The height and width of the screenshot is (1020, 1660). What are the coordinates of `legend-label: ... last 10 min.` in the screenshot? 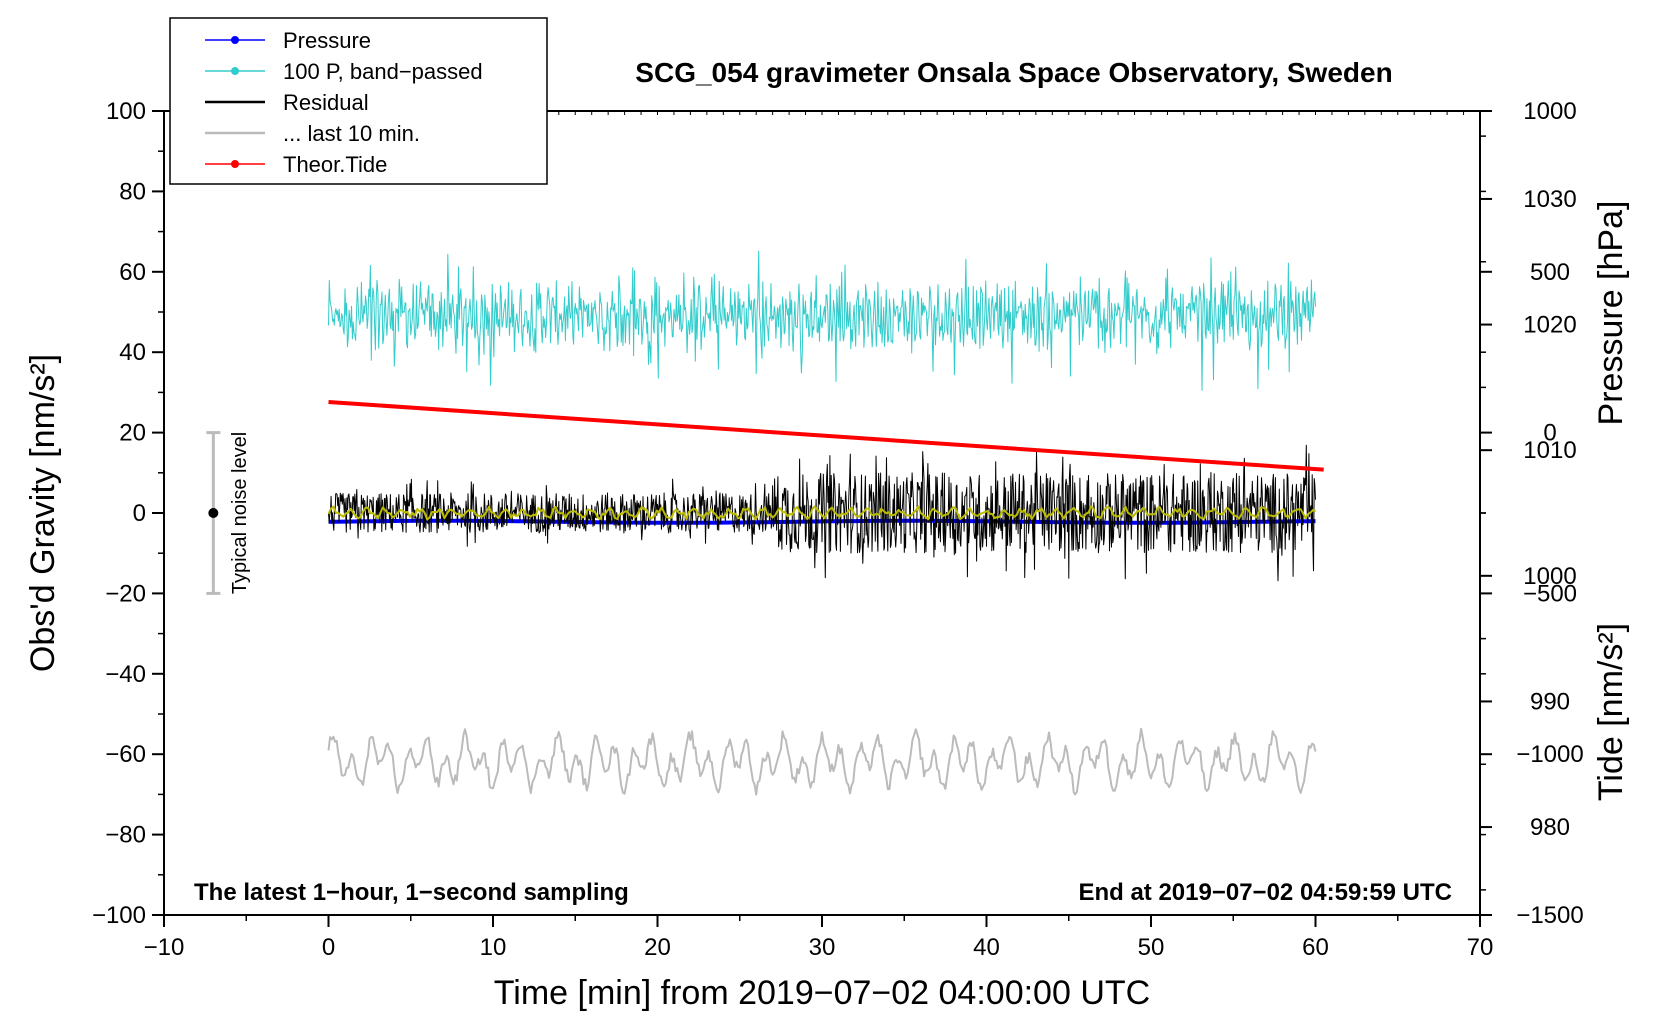 It's located at (351, 133).